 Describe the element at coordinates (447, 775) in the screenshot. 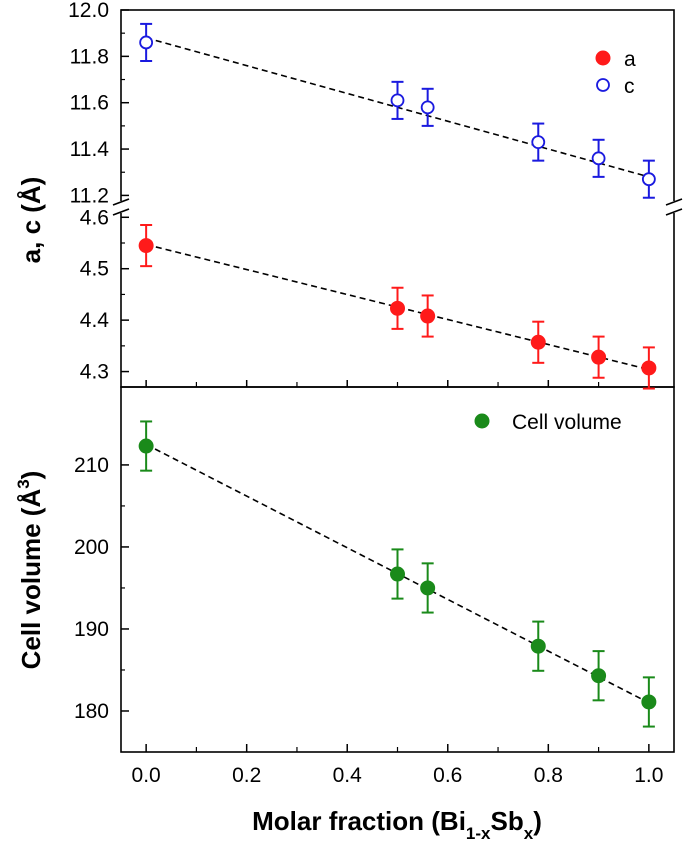

I see `x-tick-label: 0.6` at that location.